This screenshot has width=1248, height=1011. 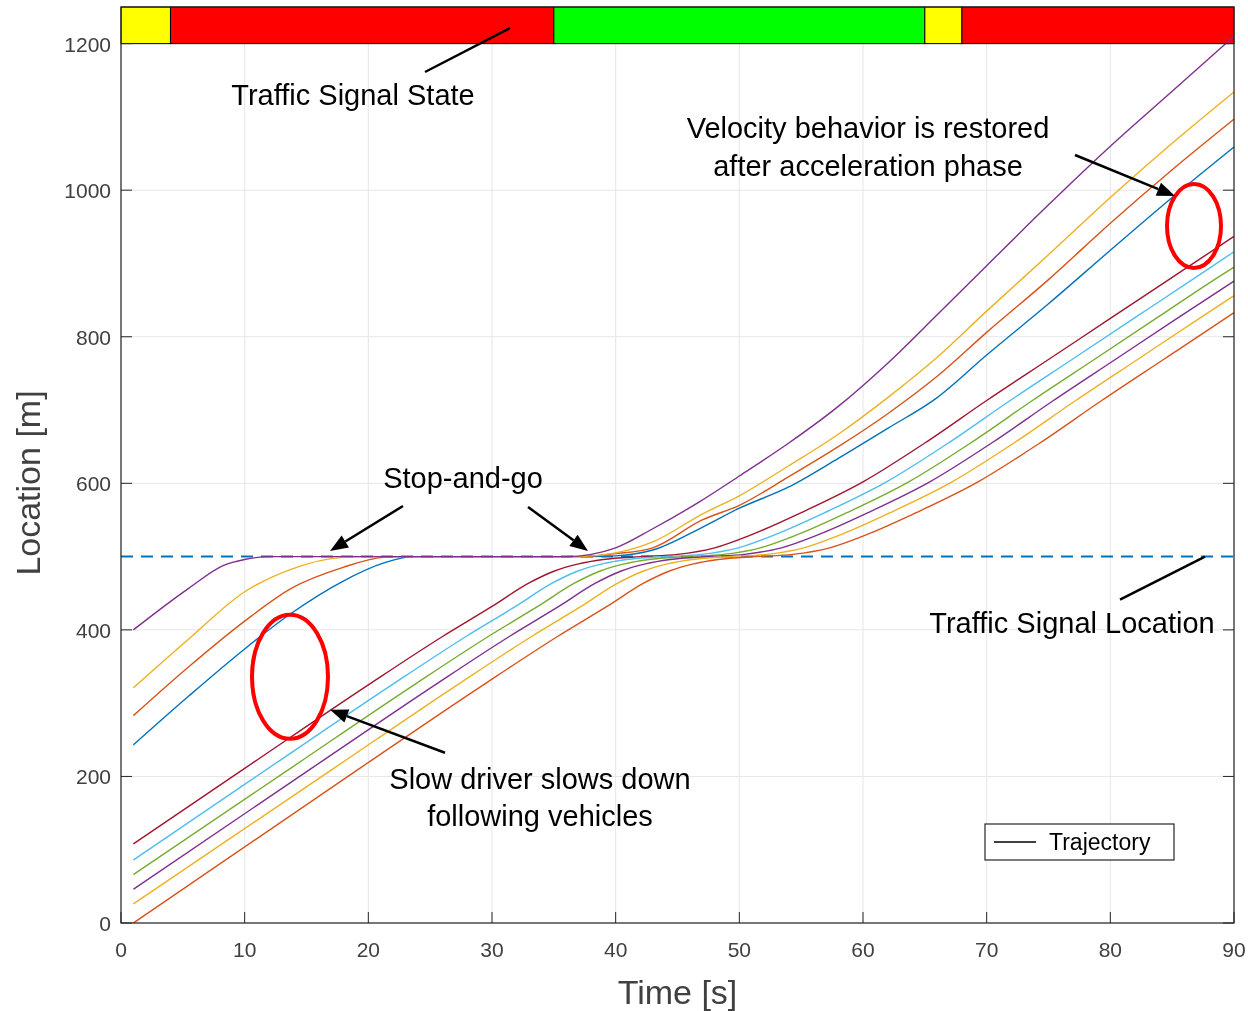 What do you see at coordinates (1110, 949) in the screenshot?
I see `x-tick-label: 80` at bounding box center [1110, 949].